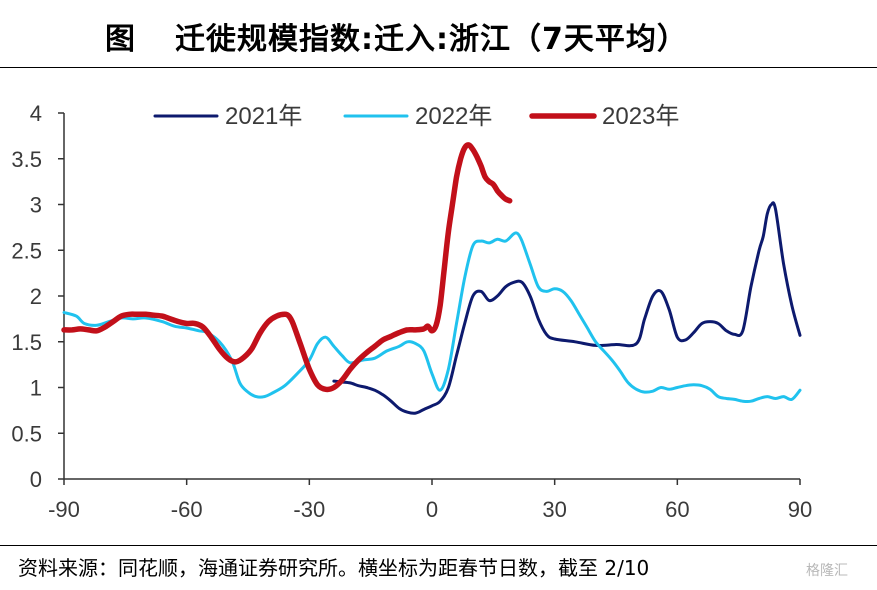 This screenshot has height=590, width=877. What do you see at coordinates (554, 509) in the screenshot?
I see `x-tick-label: 30` at bounding box center [554, 509].